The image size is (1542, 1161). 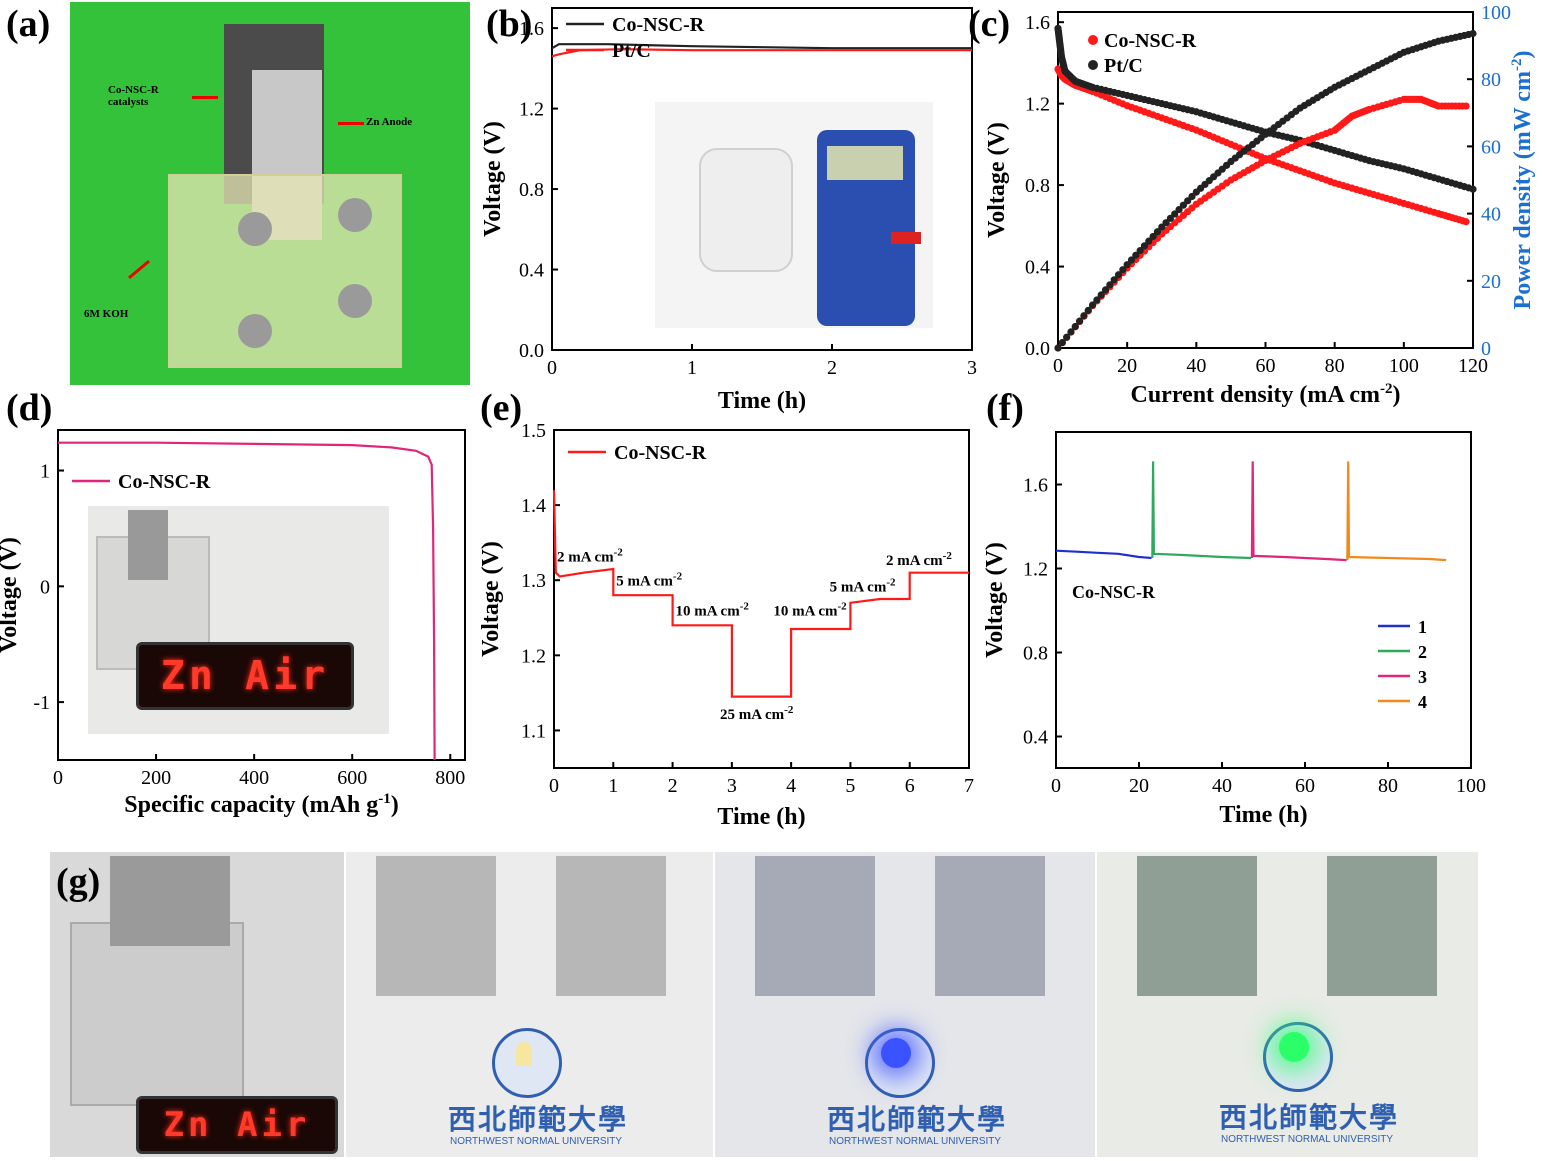 What do you see at coordinates (45, 472) in the screenshot?
I see `y-tick-label: 1` at bounding box center [45, 472].